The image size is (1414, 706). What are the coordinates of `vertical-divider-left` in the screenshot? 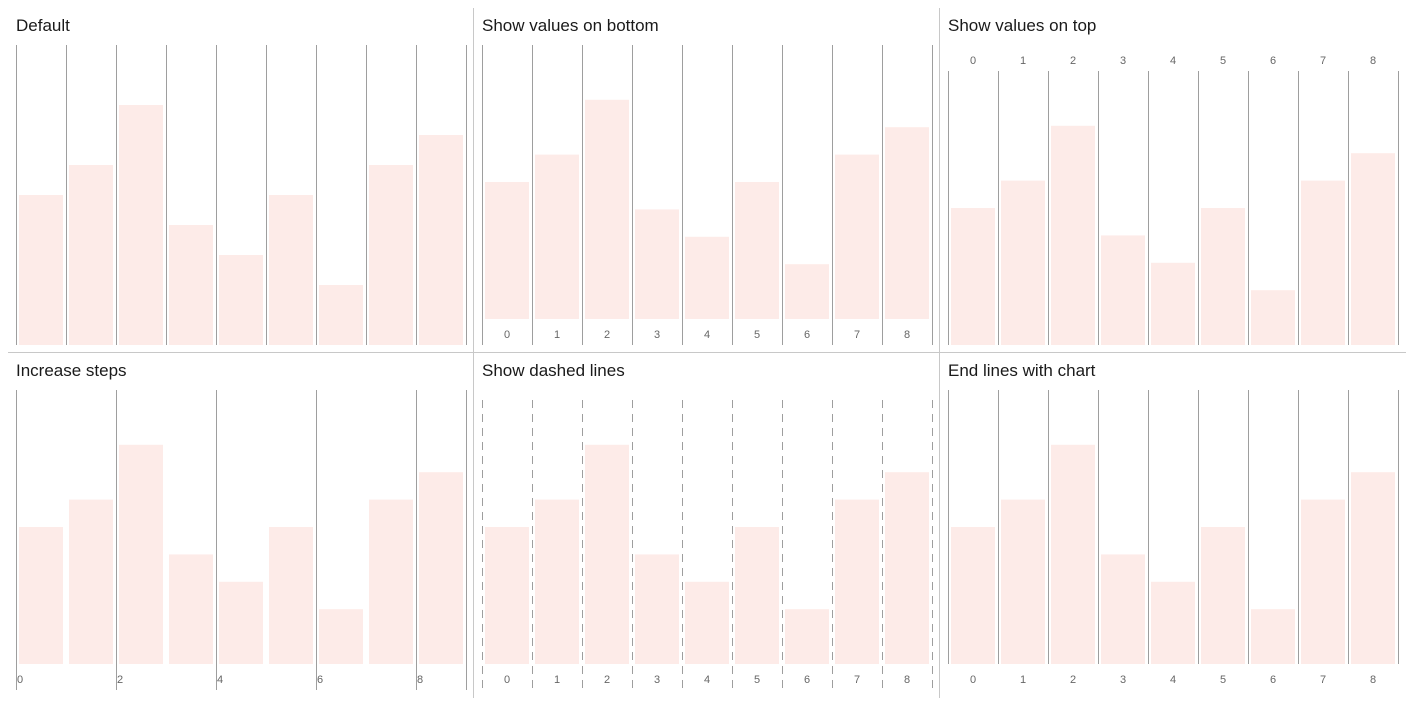 It's located at (473, 353).